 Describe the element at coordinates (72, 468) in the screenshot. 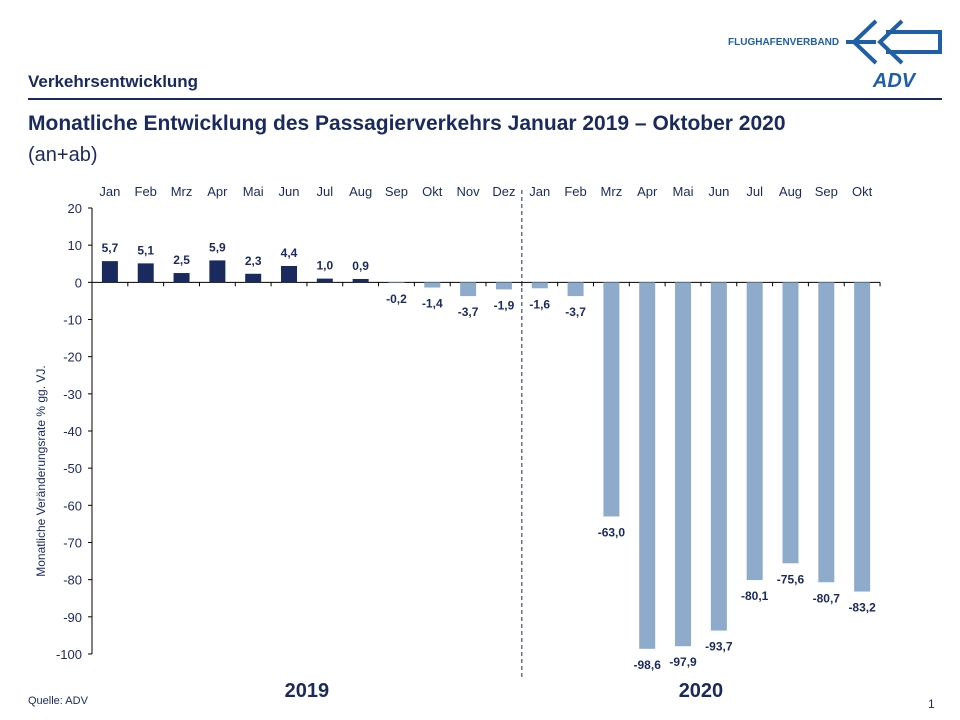

I see `y-tick-label: -50` at that location.